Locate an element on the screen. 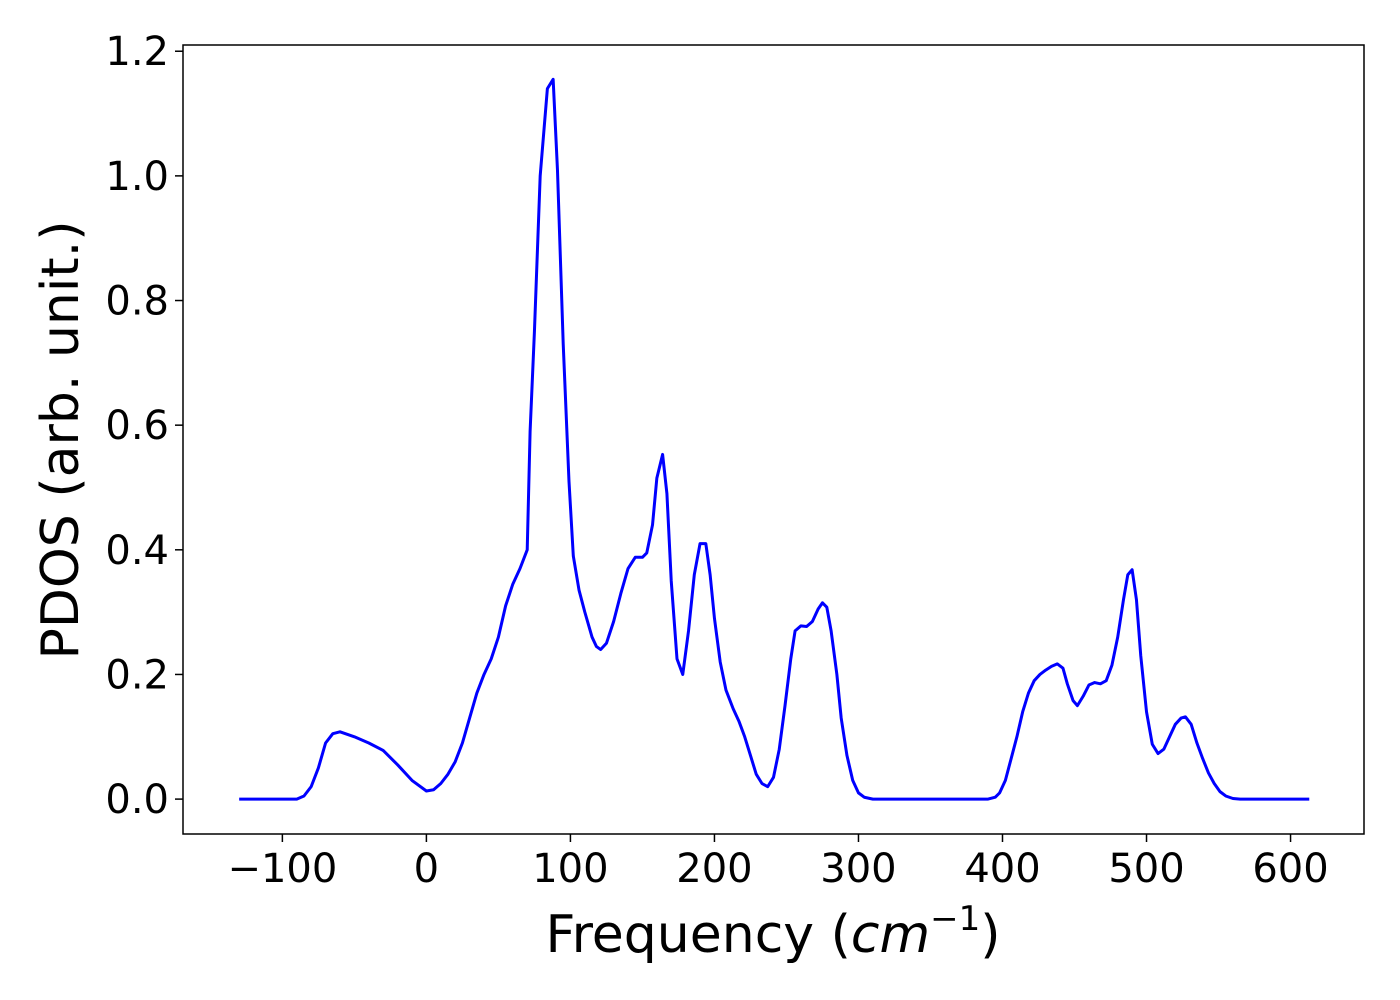 Image resolution: width=1400 pixels, height=1000 pixels. x-tick-label: 0 is located at coordinates (426, 869).